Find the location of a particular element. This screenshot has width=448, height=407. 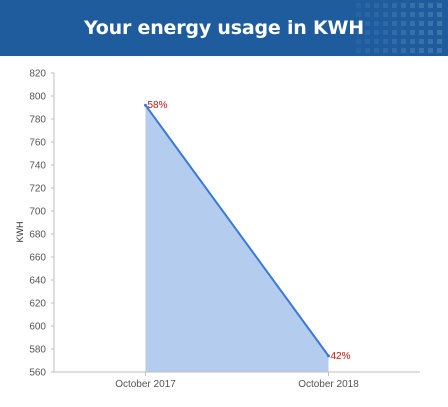

y-tick-label: 580 is located at coordinates (37, 350).